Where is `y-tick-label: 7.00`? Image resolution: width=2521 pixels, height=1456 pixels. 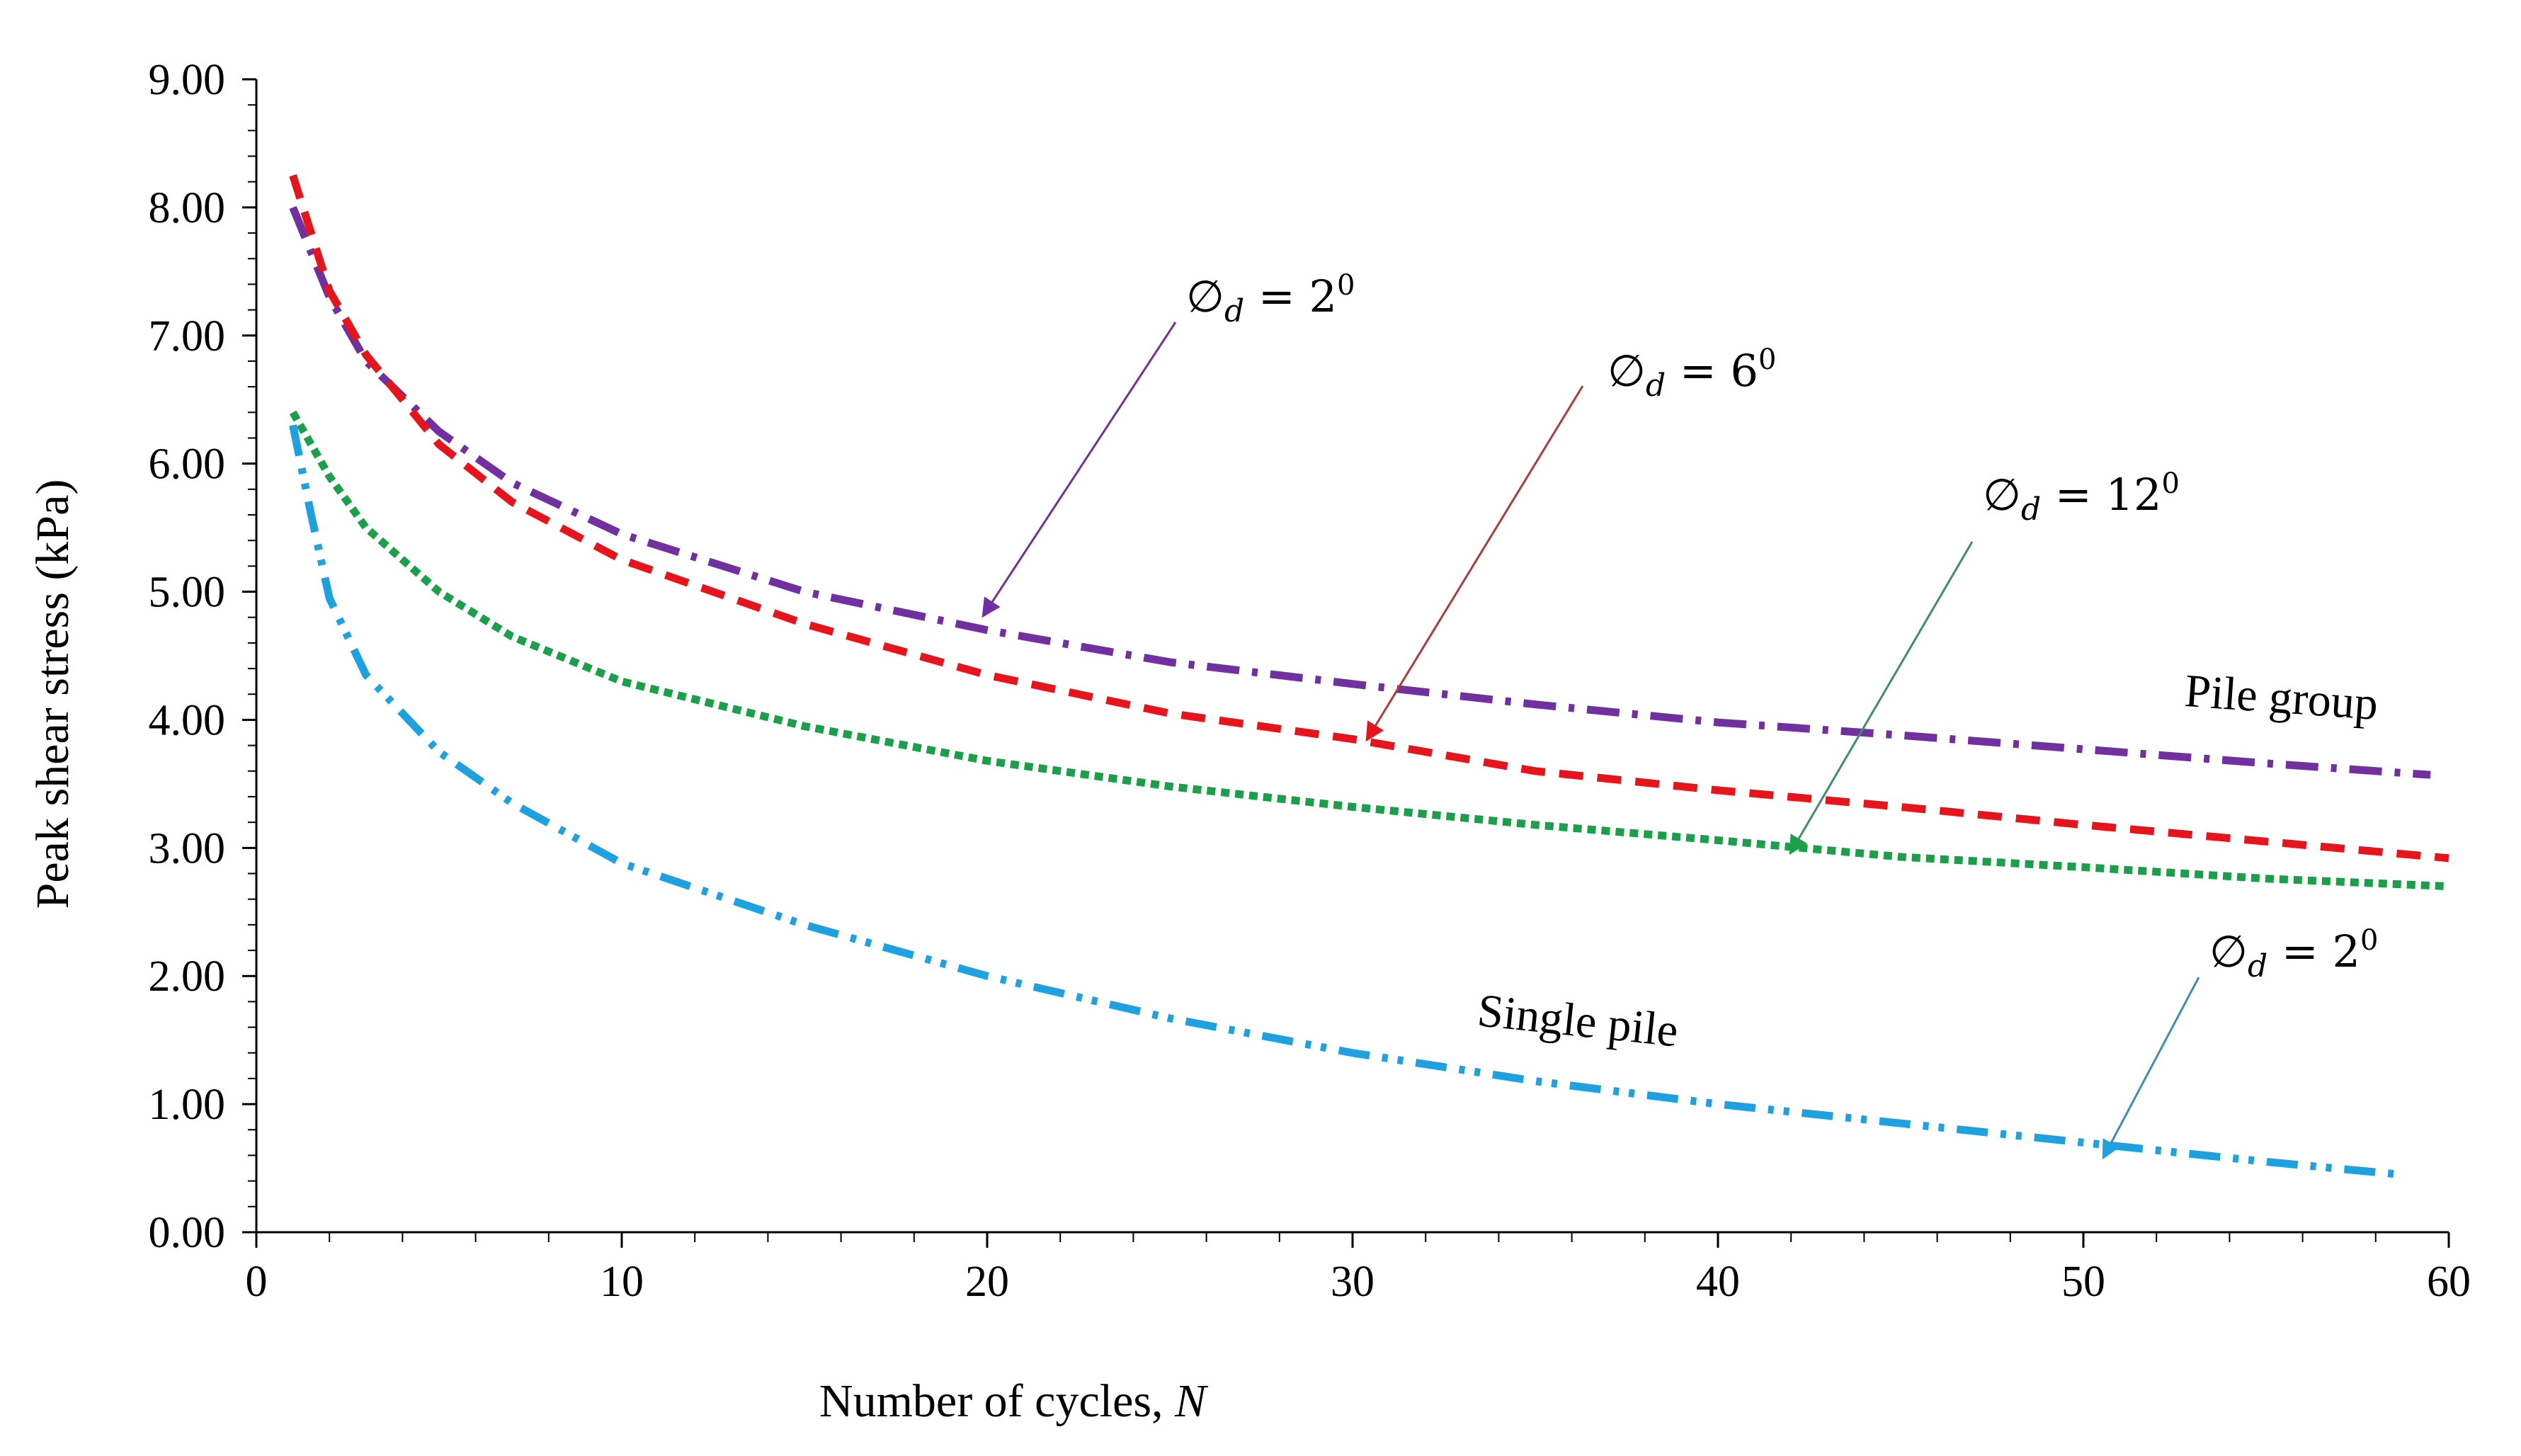
y-tick-label: 7.00 is located at coordinates (188, 336).